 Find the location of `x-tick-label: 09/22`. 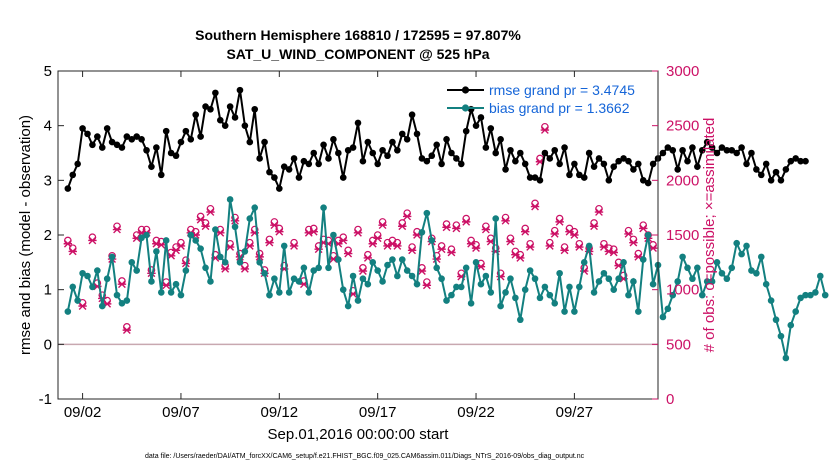

x-tick-label: 09/22 is located at coordinates (476, 412).